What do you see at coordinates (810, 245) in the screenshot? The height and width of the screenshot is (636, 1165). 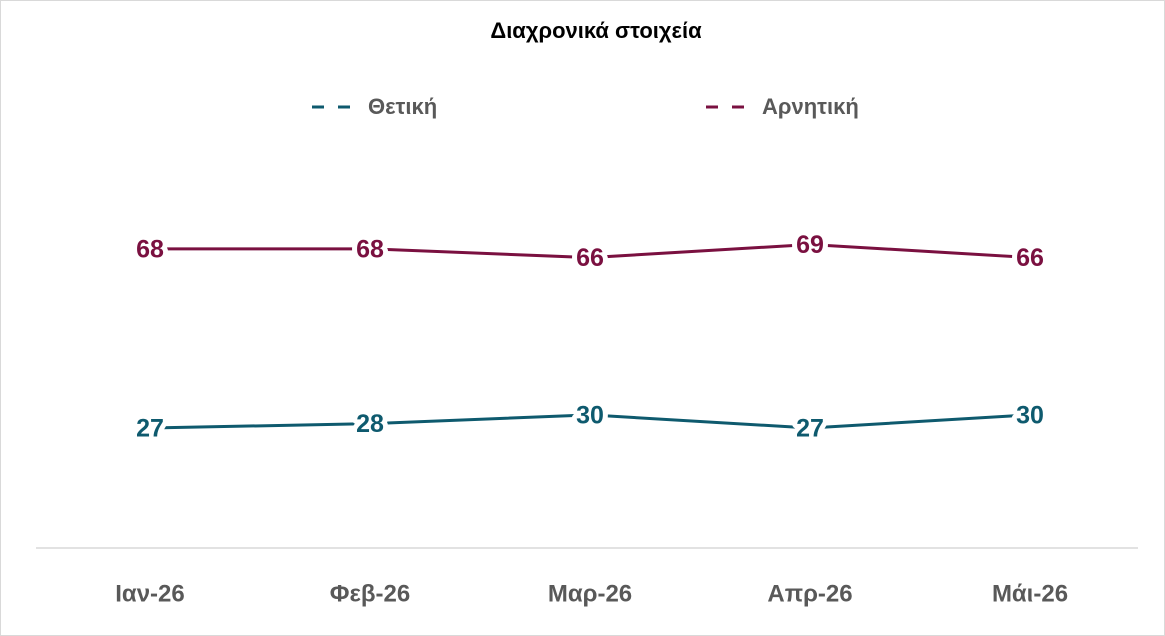 I see `data-label: 69` at bounding box center [810, 245].